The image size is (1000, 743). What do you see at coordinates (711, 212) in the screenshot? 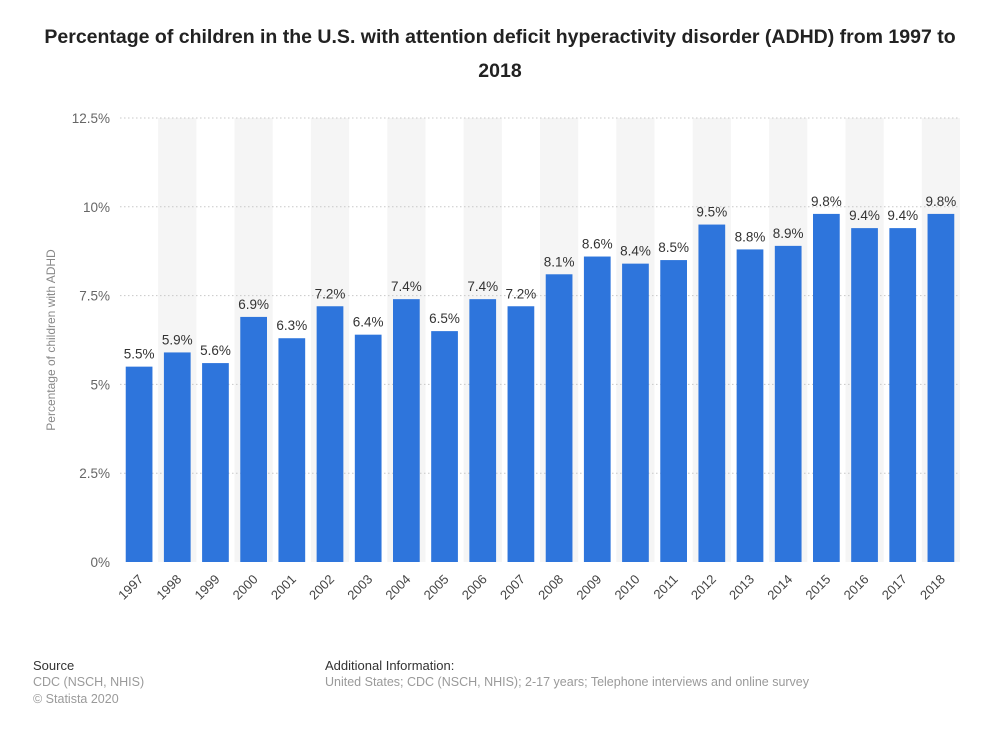
I see `data-label: 9.5%` at bounding box center [711, 212].